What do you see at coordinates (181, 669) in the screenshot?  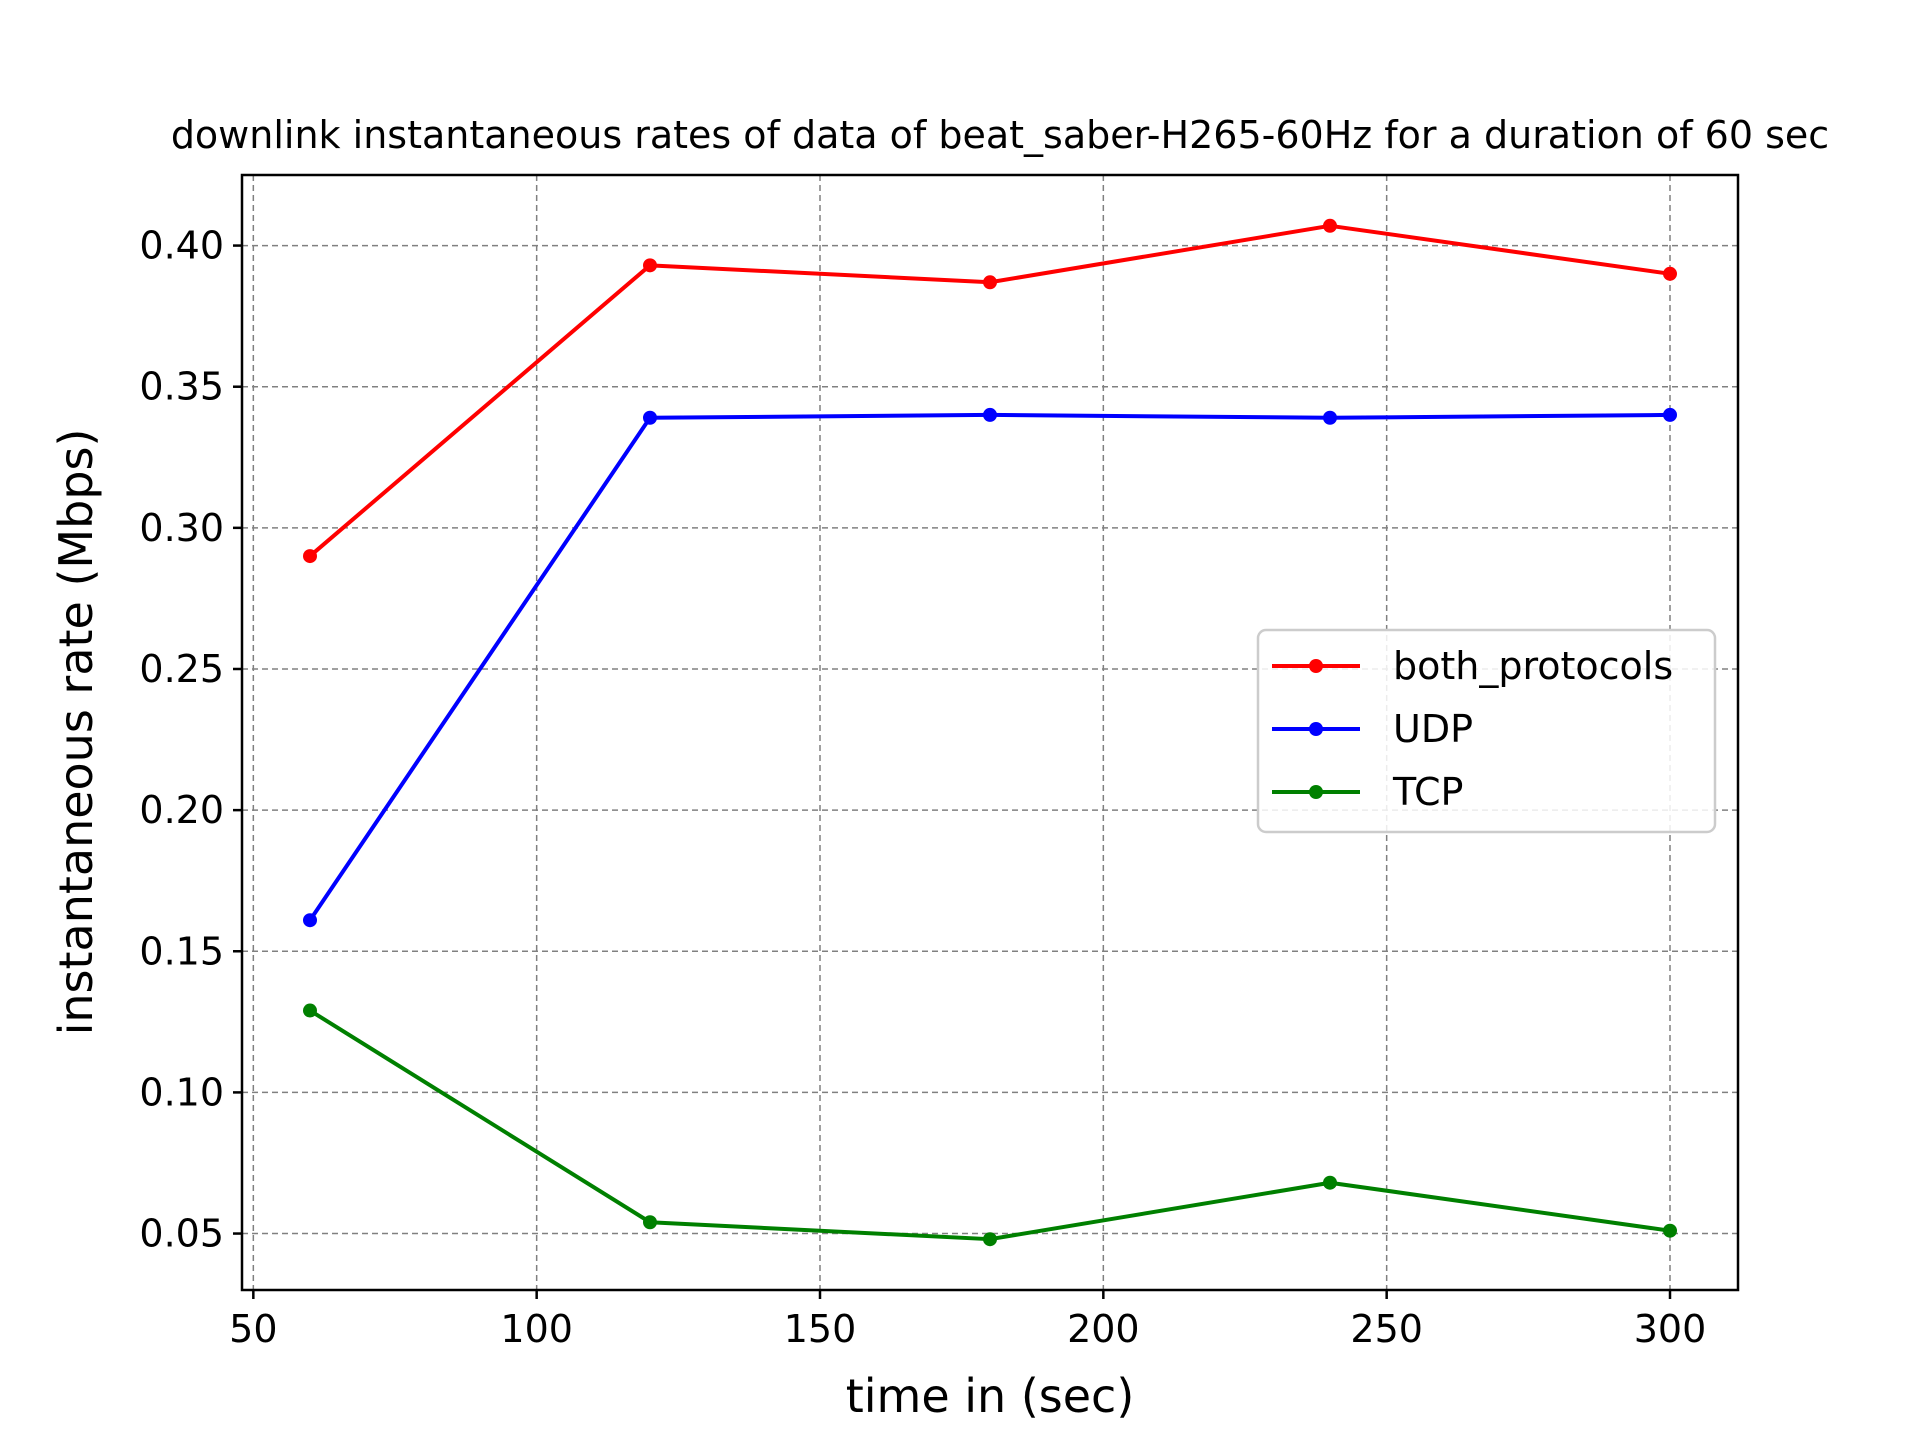 I see `y-tick-label: 0.25` at bounding box center [181, 669].